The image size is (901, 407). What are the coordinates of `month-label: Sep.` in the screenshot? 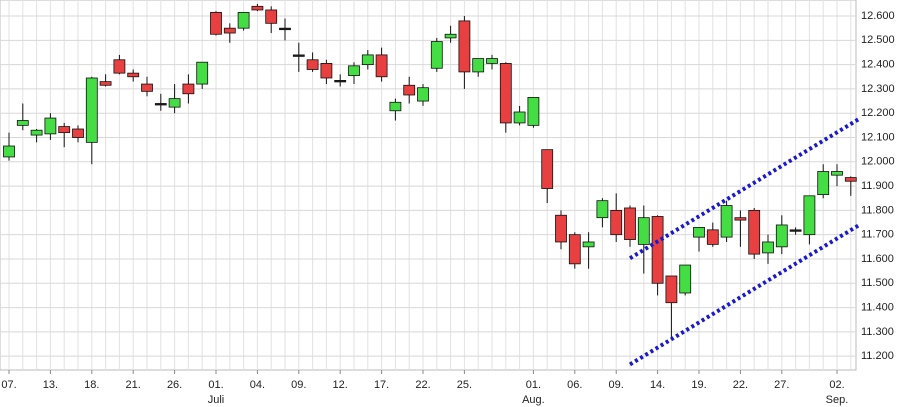 It's located at (837, 400).